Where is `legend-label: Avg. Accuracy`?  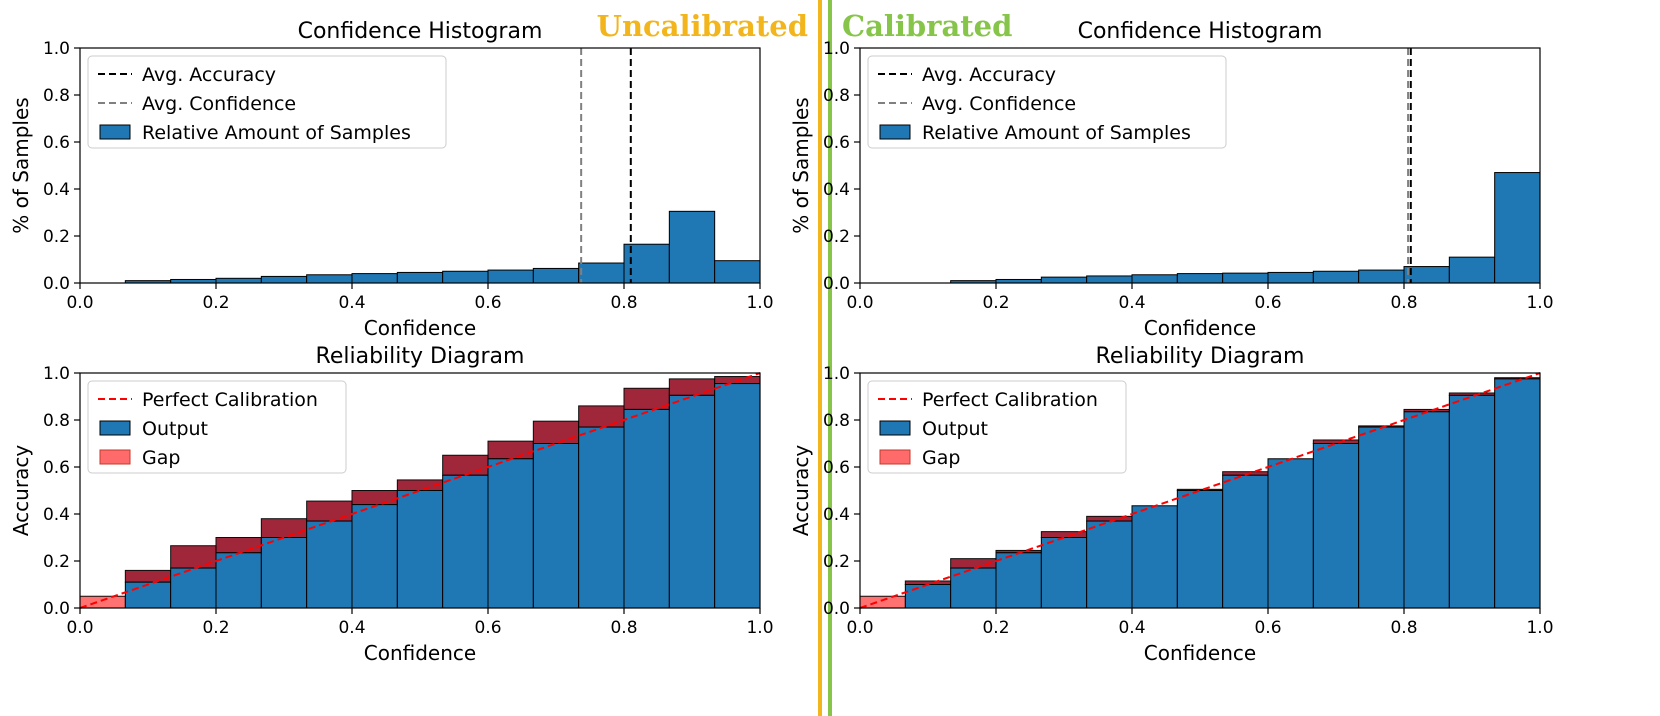 legend-label: Avg. Accuracy is located at coordinates (989, 75).